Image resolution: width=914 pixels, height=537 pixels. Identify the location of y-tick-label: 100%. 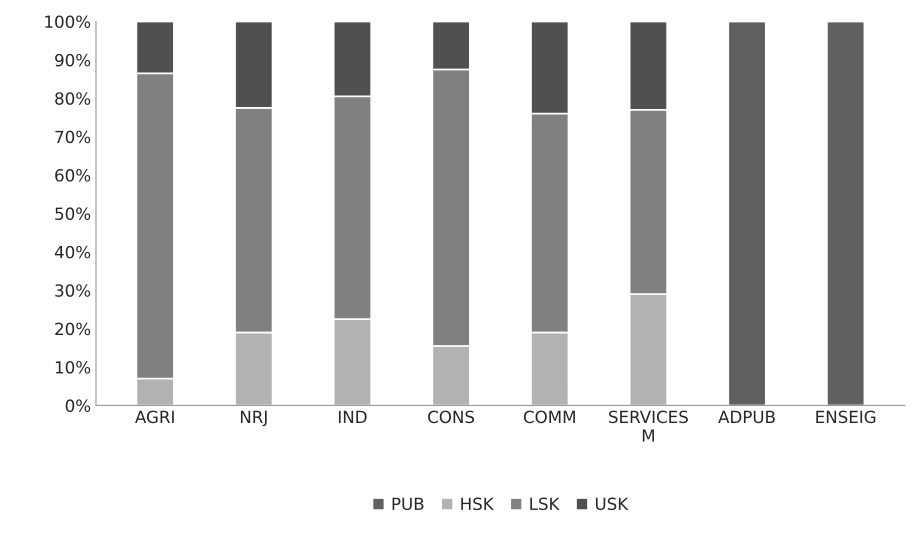
(67, 21).